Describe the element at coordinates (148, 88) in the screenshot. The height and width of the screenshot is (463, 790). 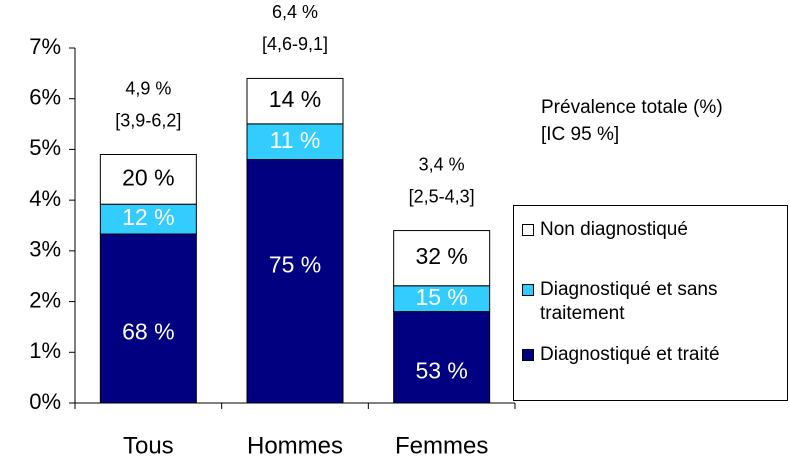
I see `total-label: 4,9 %` at that location.